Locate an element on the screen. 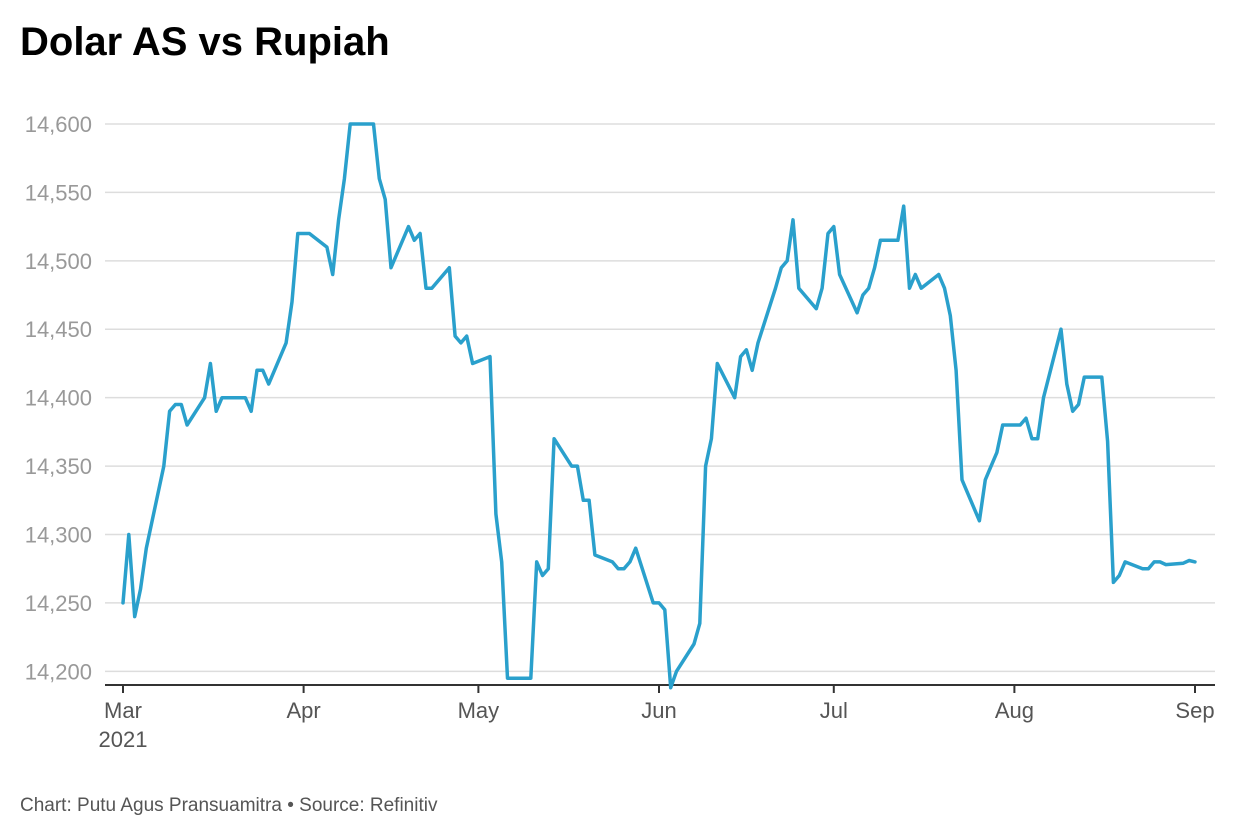 Image resolution: width=1240 pixels, height=840 pixels. y-tick-label: 14,450 is located at coordinates (58, 329).